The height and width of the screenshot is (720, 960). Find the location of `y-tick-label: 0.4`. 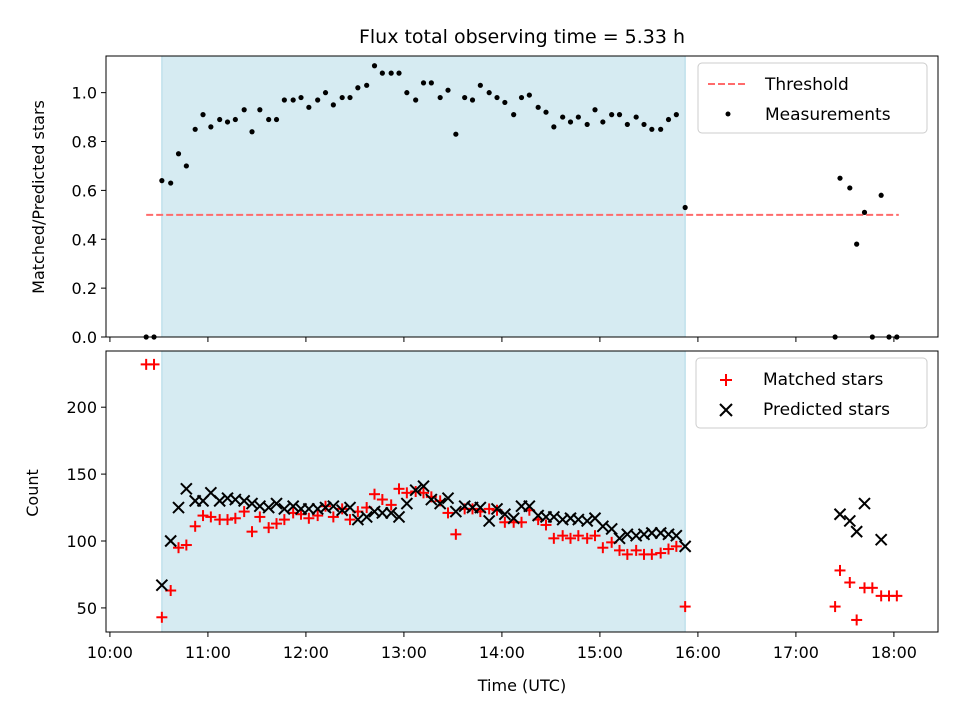

y-tick-label: 0.4 is located at coordinates (84, 239).